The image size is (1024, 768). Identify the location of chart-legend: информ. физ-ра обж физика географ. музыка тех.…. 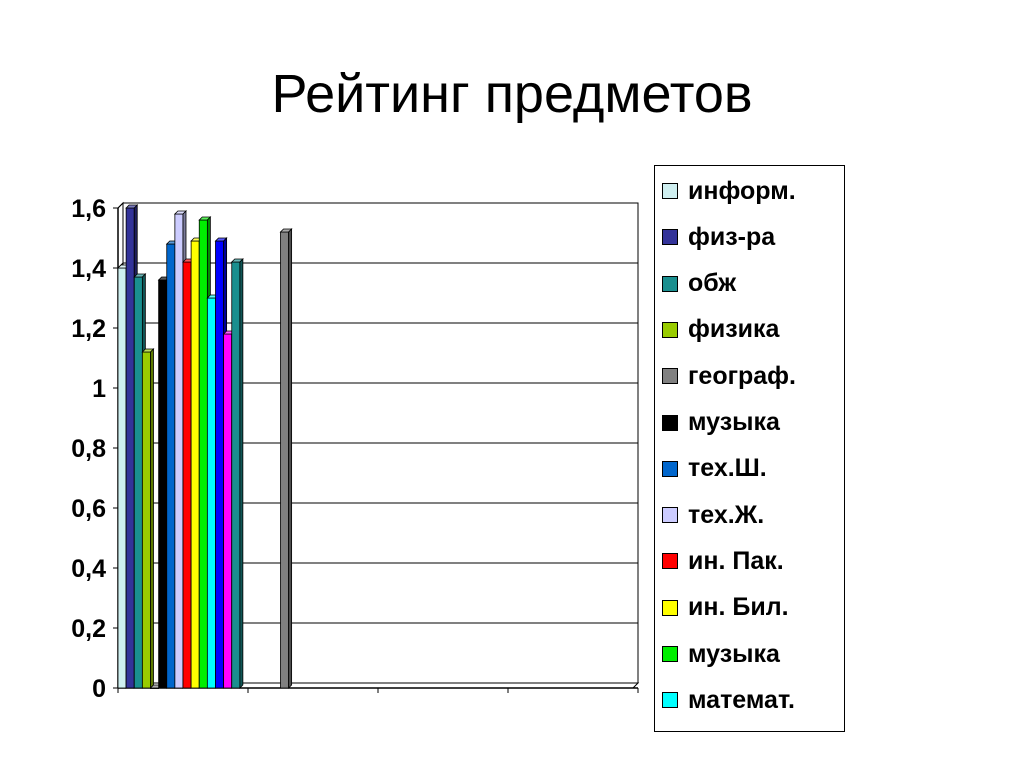
(749, 448).